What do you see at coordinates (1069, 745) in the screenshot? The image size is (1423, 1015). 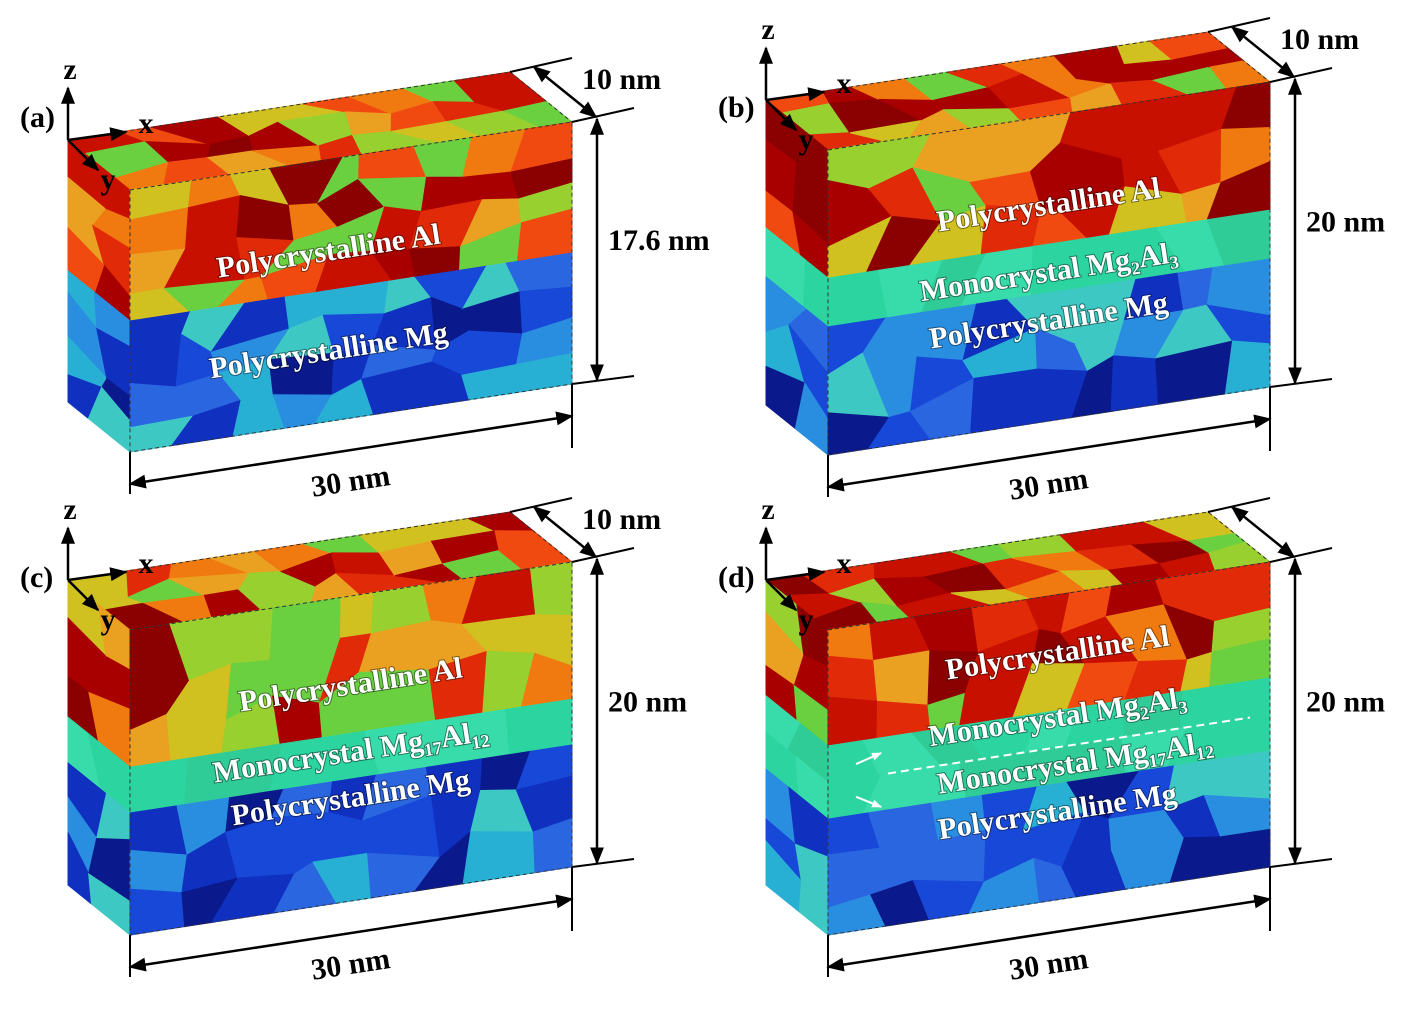 I see `interface-line` at bounding box center [1069, 745].